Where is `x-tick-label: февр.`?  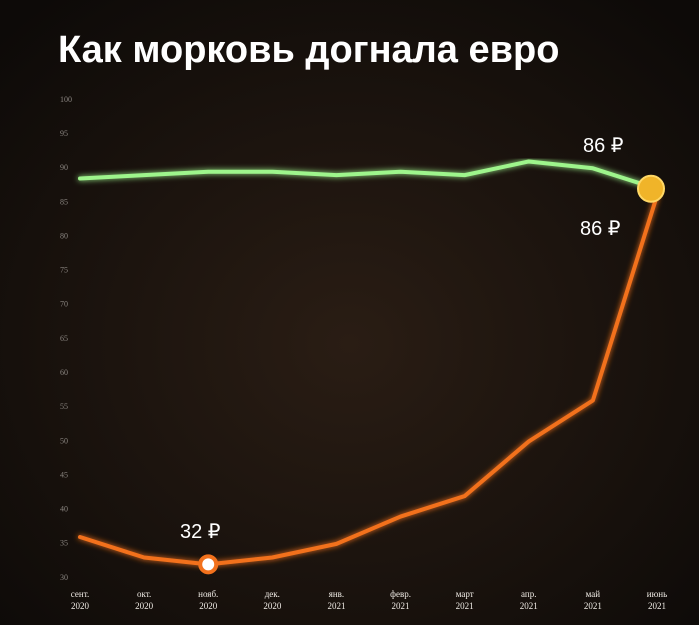 x-tick-label: февр. is located at coordinates (400, 594).